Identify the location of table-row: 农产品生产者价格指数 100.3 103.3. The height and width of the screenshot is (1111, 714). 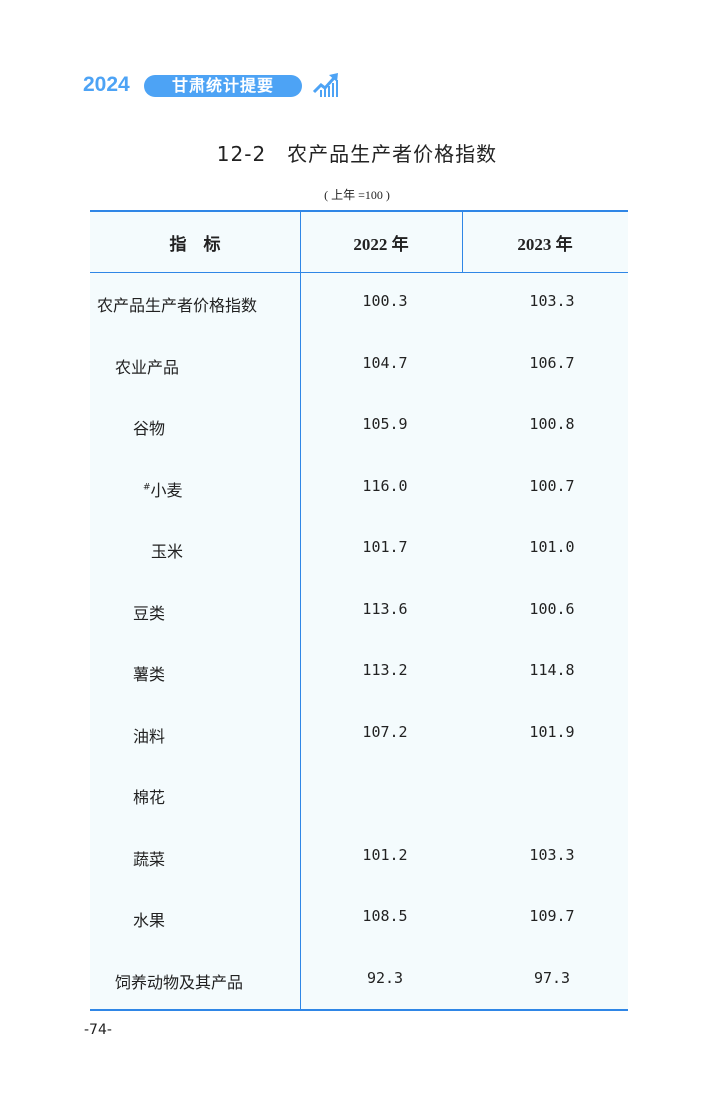
(359, 307).